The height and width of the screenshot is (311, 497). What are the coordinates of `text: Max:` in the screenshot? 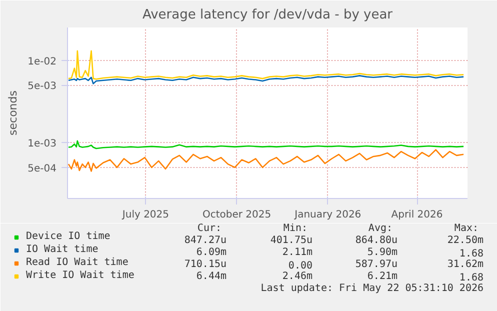 It's located at (466, 228).